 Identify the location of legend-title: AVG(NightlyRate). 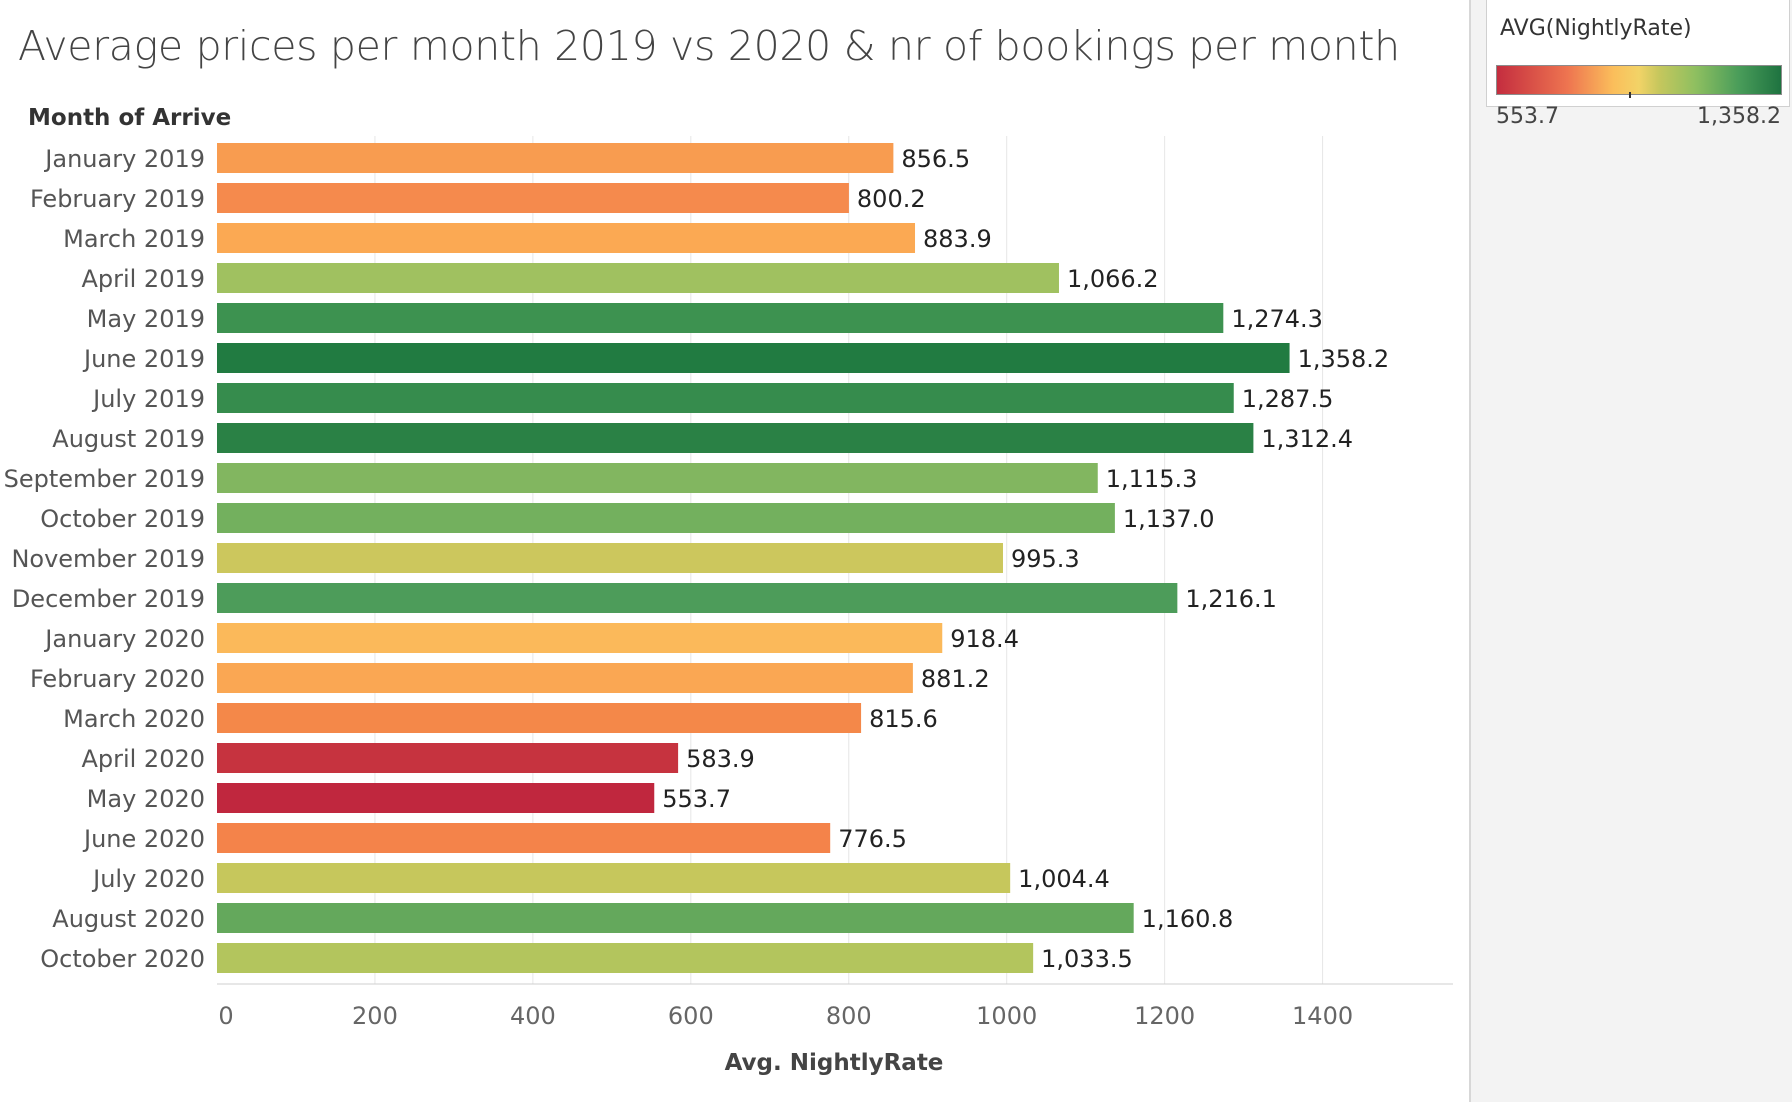
(1596, 28).